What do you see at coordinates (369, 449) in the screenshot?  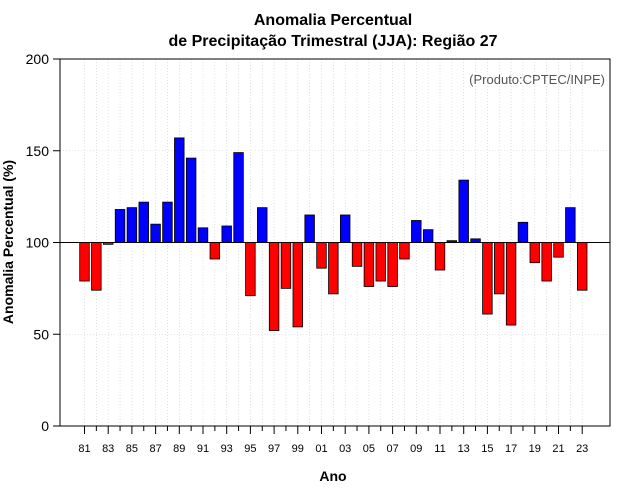 I see `x-tick-label: 05` at bounding box center [369, 449].